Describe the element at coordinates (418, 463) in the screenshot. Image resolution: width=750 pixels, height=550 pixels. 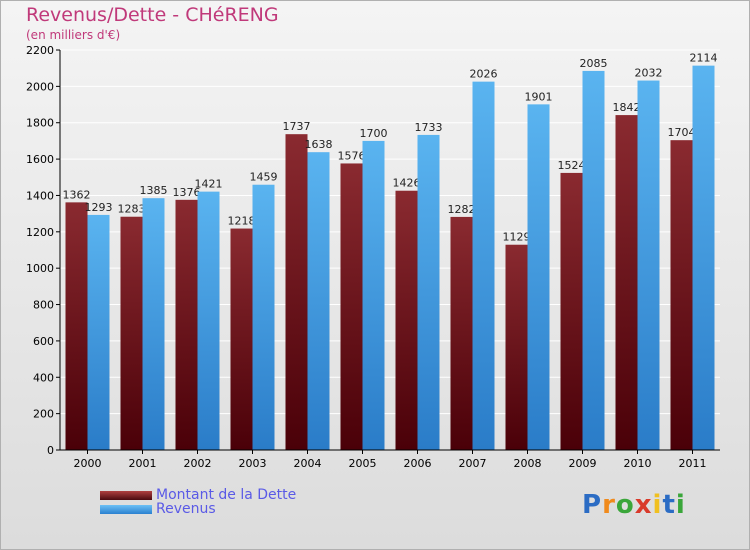
I see `x-tick-label: 2006` at that location.